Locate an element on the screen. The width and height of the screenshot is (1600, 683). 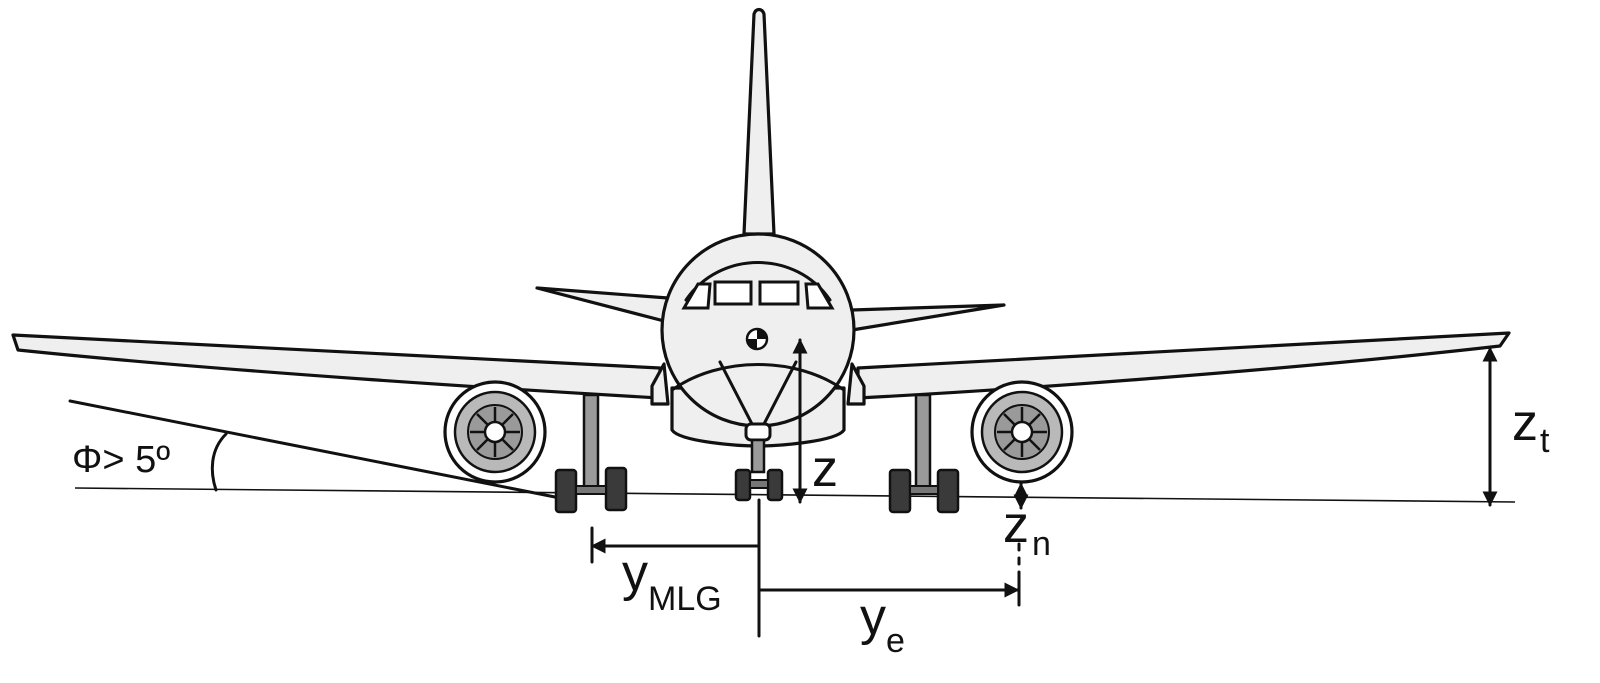
ymlg-label: y is located at coordinates (635, 573).